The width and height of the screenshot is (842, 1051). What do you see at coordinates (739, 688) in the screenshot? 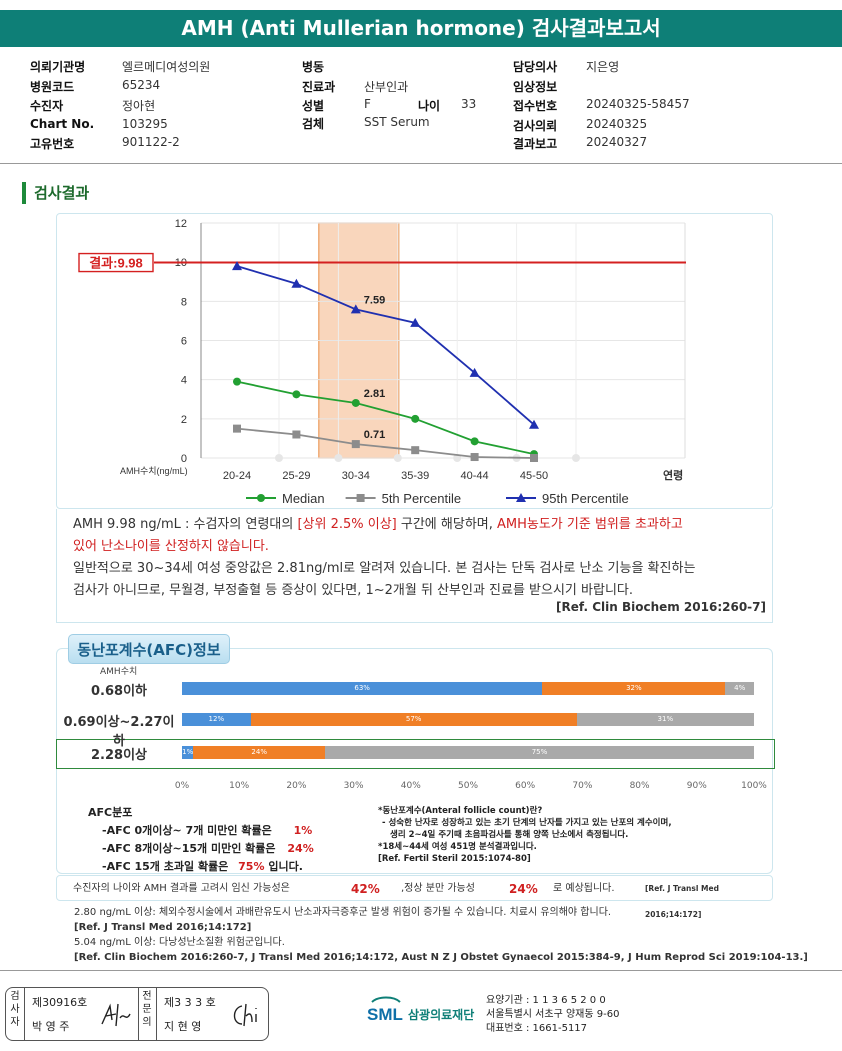
I see `afc-bar-segment: 4%` at bounding box center [739, 688].